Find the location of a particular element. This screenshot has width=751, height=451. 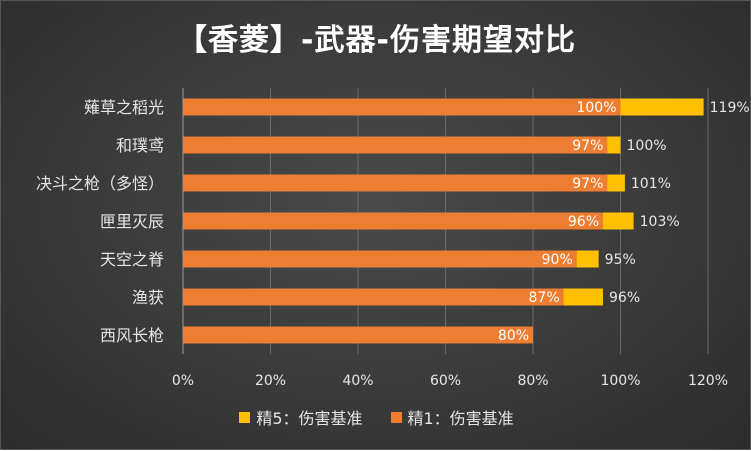

category-label: 渔获 is located at coordinates (148, 297).